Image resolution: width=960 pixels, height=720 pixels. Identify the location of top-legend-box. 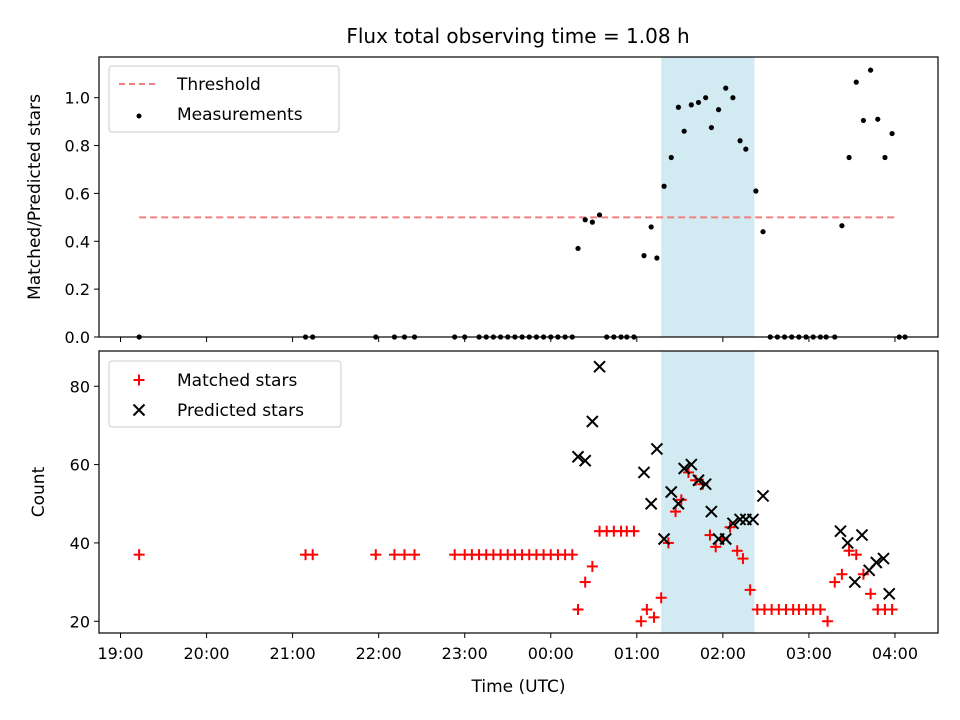
(224, 99).